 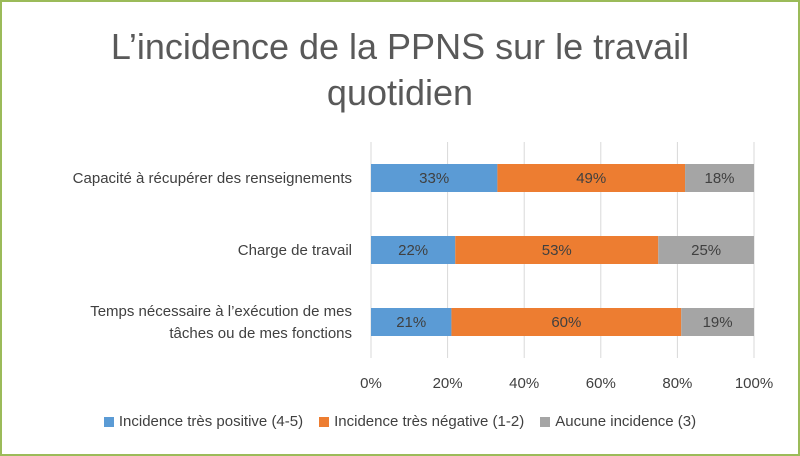 I want to click on data-label-3-category-1: 18%, so click(x=720, y=178).